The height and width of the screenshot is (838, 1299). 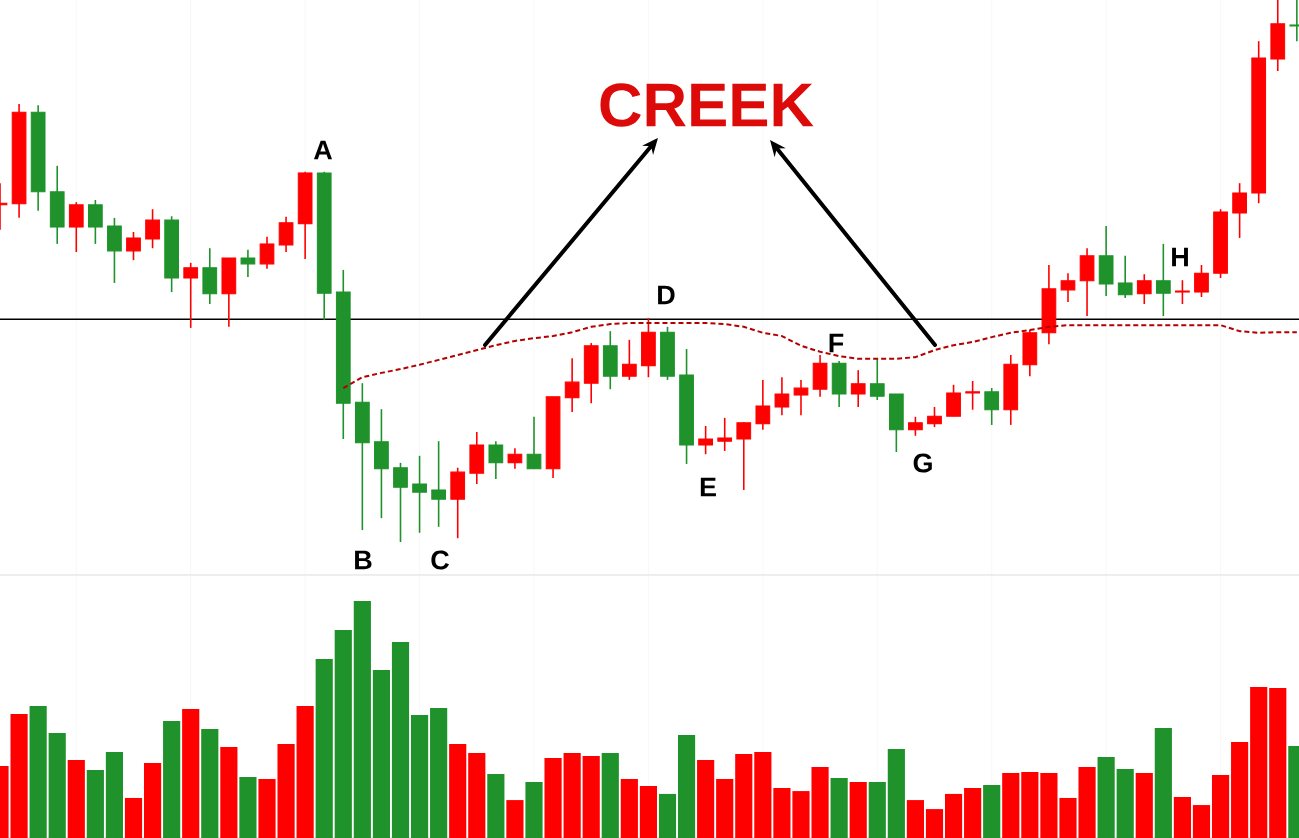 I want to click on annotation: A, so click(x=323, y=150).